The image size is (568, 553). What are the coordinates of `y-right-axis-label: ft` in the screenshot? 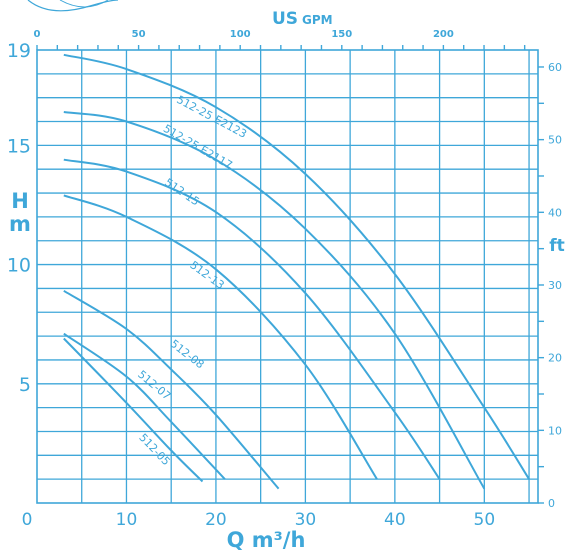 It's located at (557, 246).